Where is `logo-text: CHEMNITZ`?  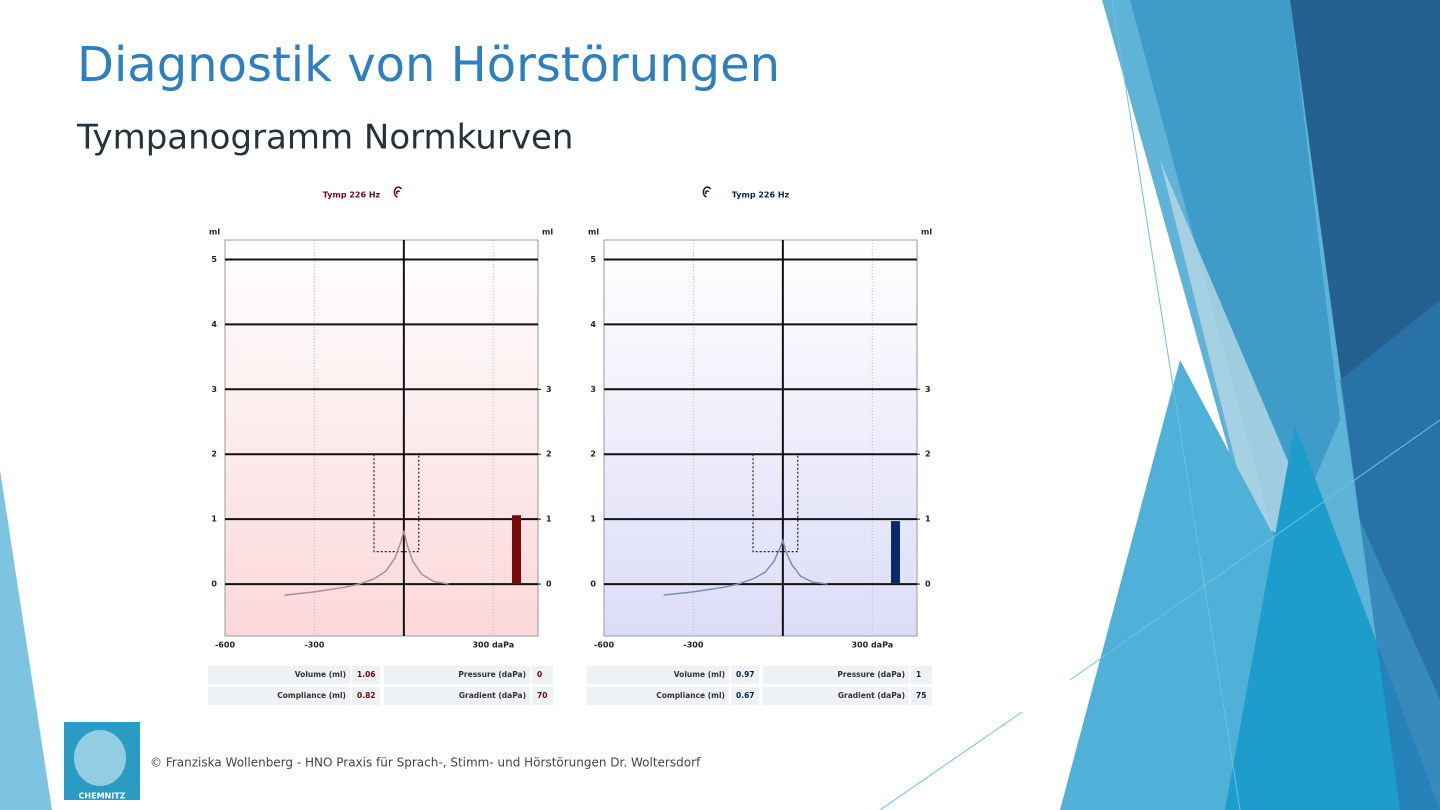 logo-text: CHEMNITZ is located at coordinates (102, 796).